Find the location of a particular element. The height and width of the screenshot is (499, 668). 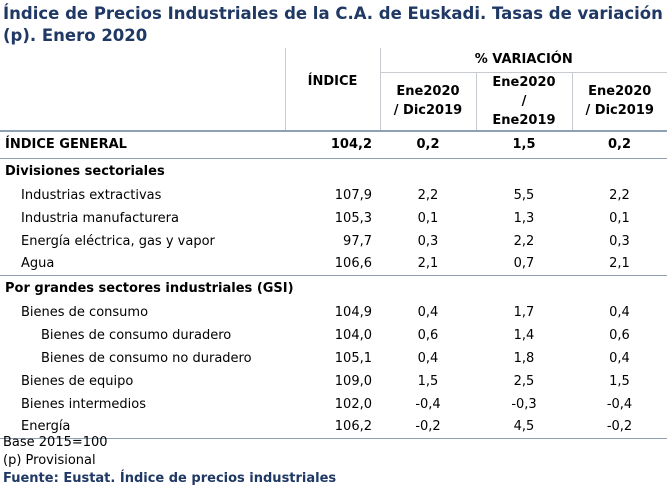

header-col-ene-ene: Ene2020 / Ene2019 is located at coordinates (523, 102).